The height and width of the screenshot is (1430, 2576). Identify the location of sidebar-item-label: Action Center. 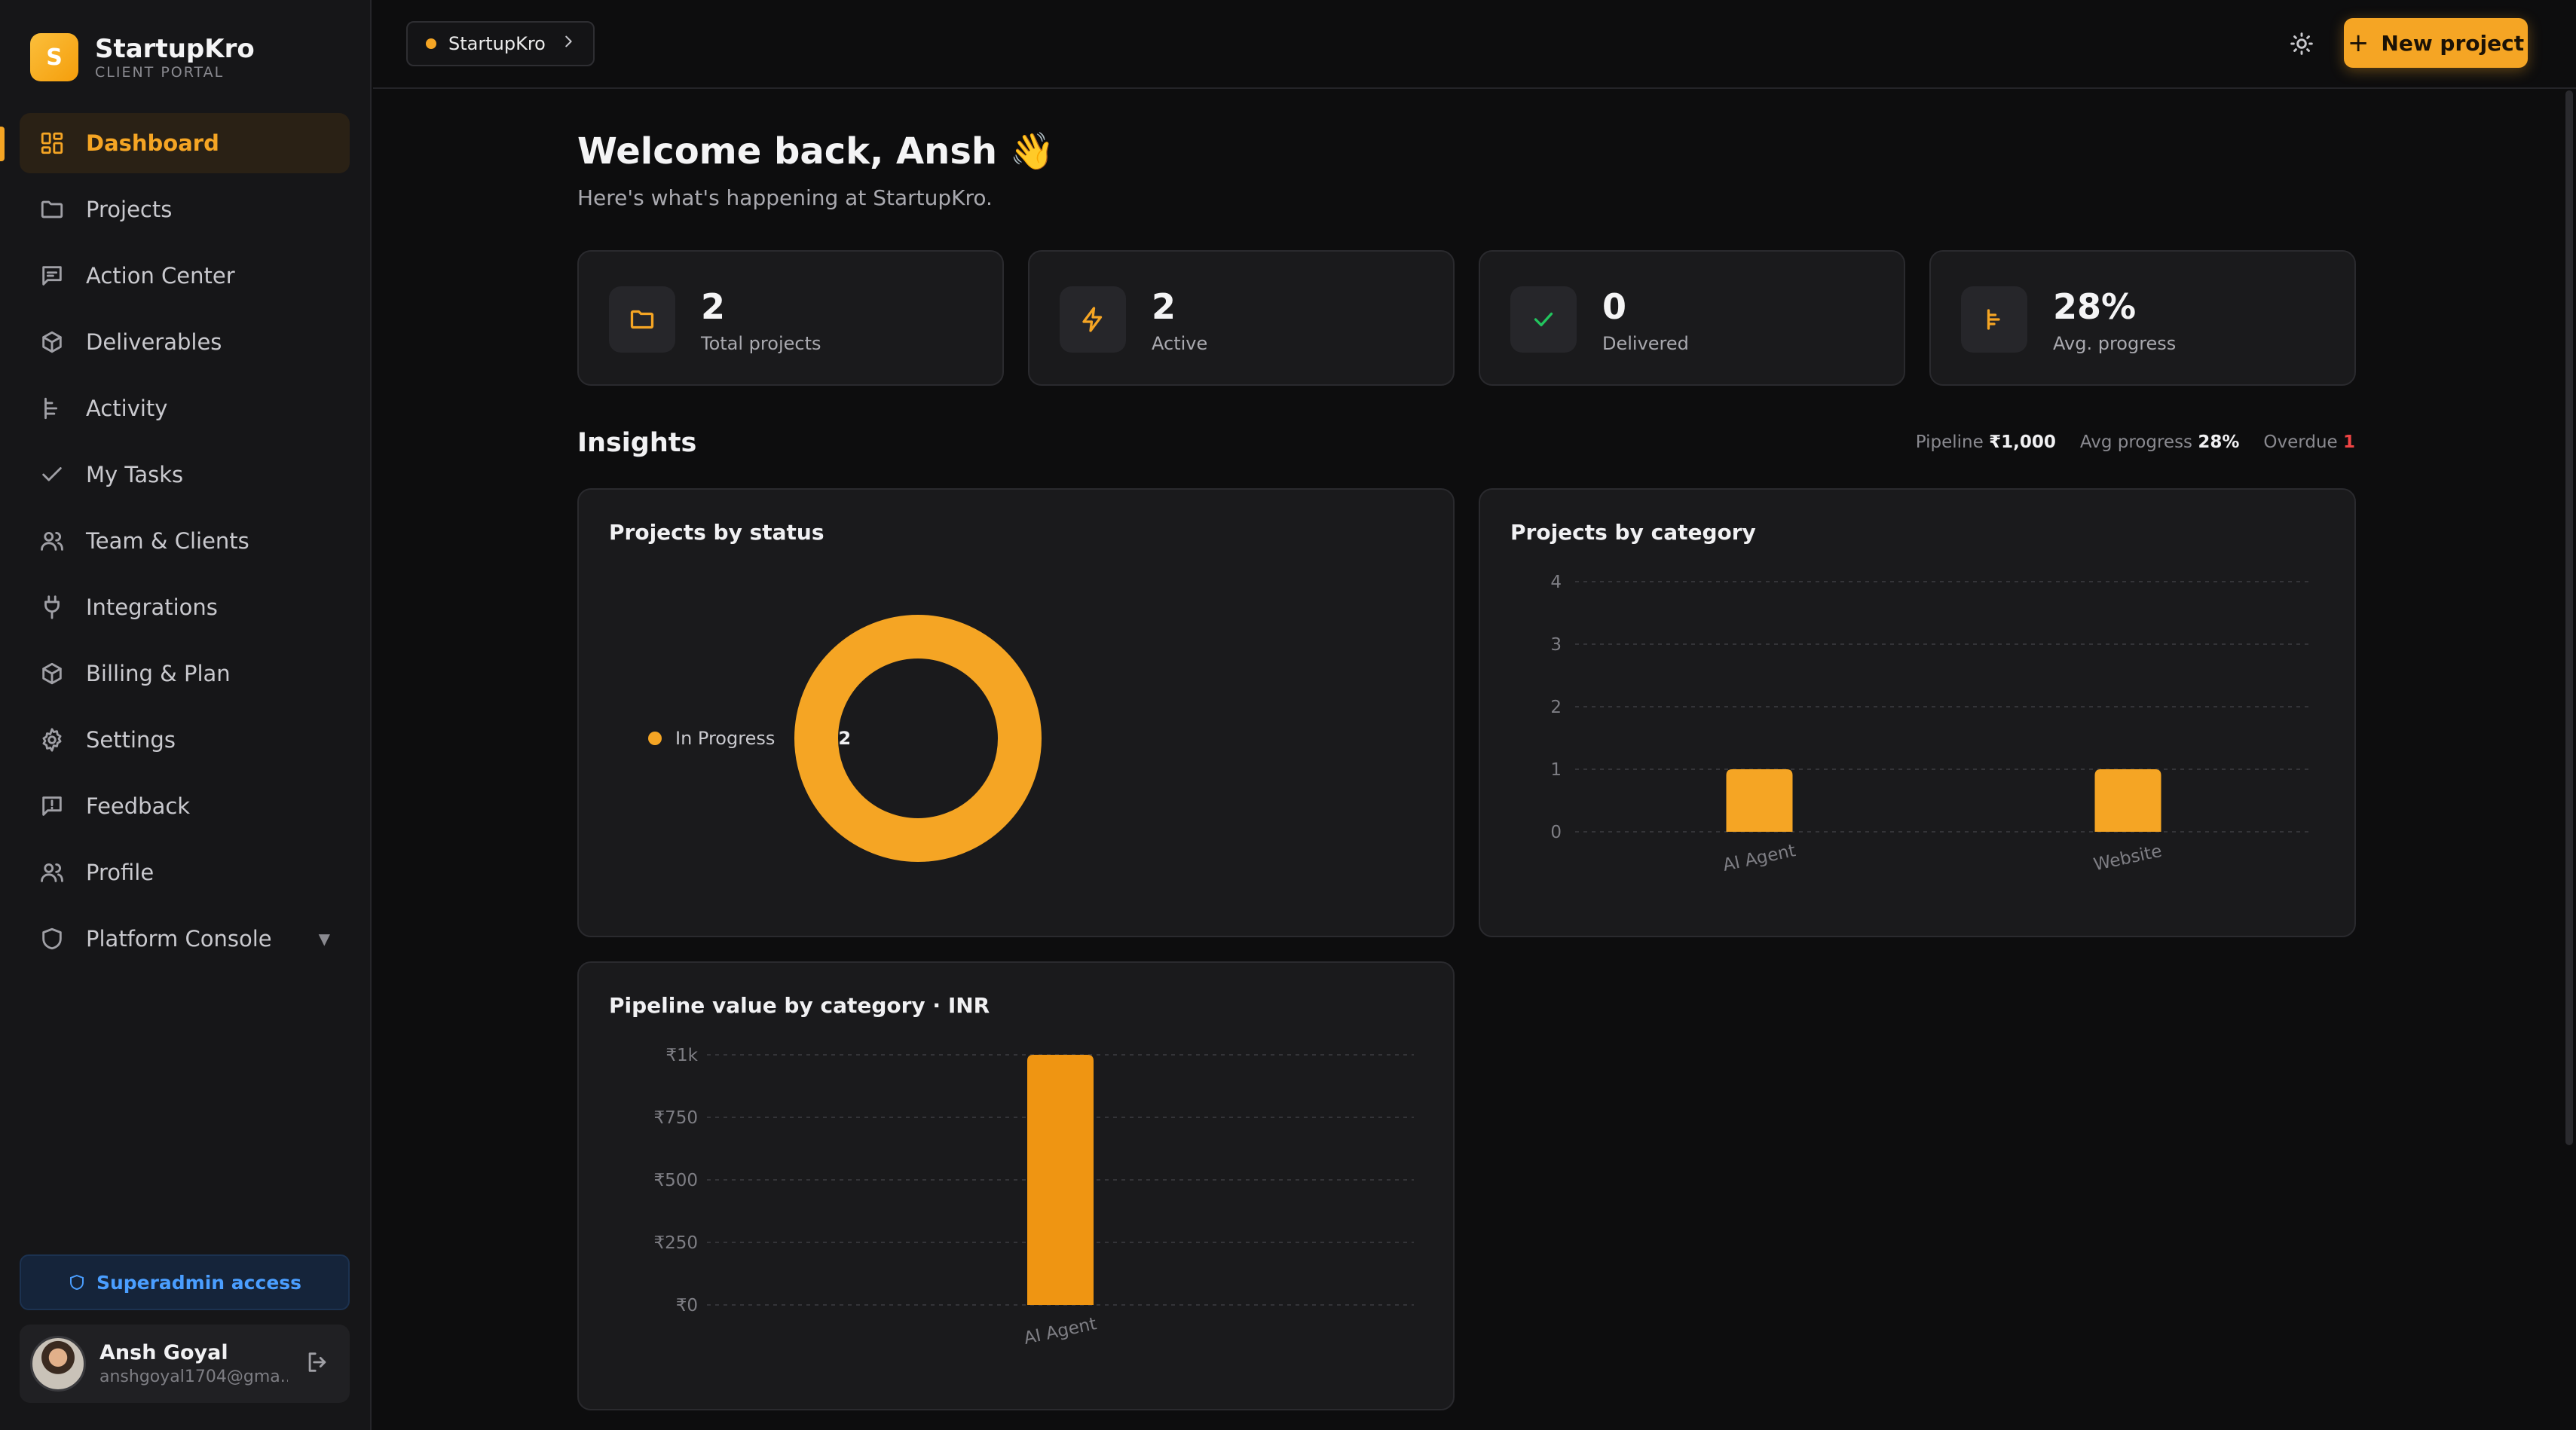
(160, 276).